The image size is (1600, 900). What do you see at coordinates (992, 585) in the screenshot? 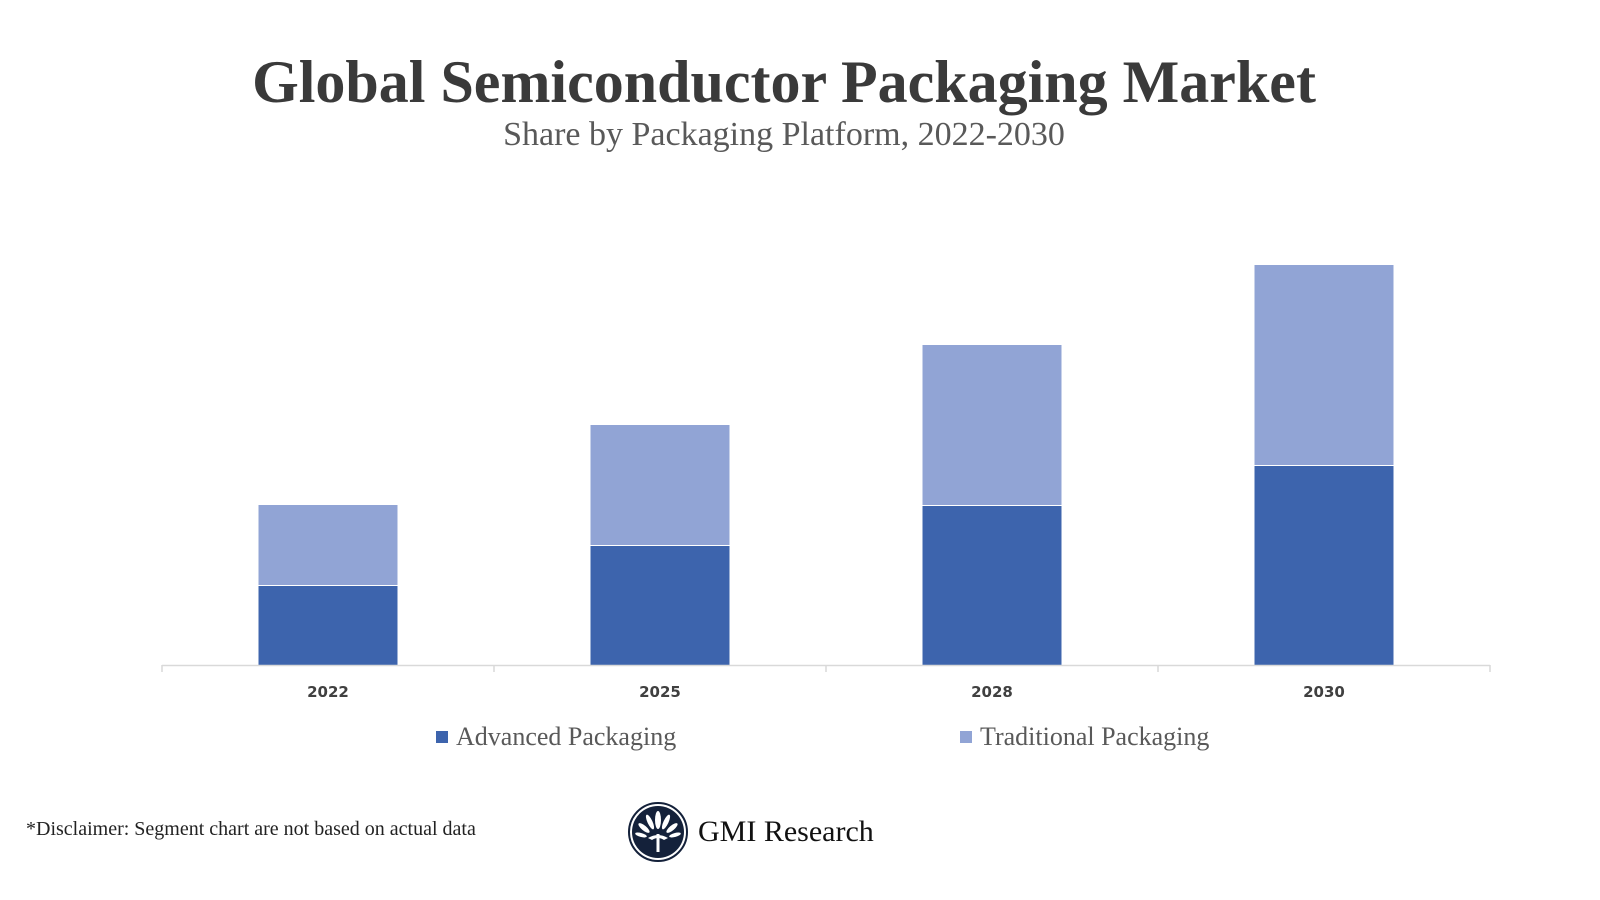
I see `bar-advanced-2028` at bounding box center [992, 585].